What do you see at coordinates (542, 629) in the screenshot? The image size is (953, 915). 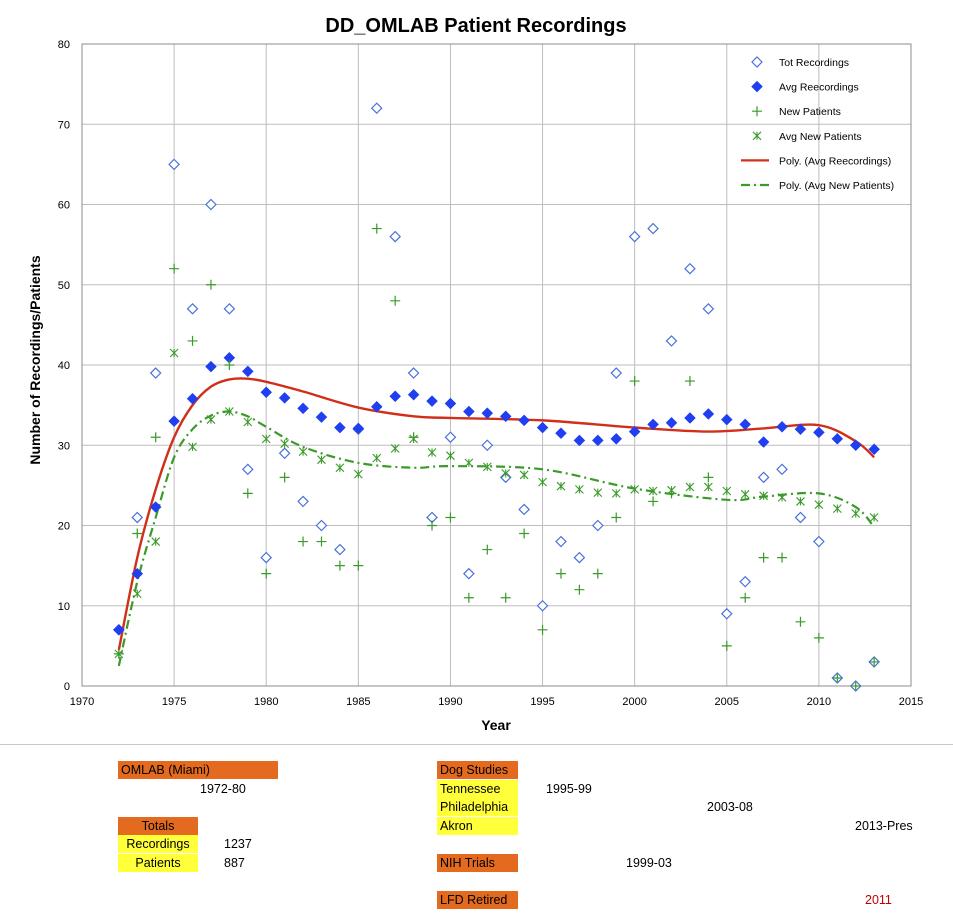 I see `point-s2-1995` at bounding box center [542, 629].